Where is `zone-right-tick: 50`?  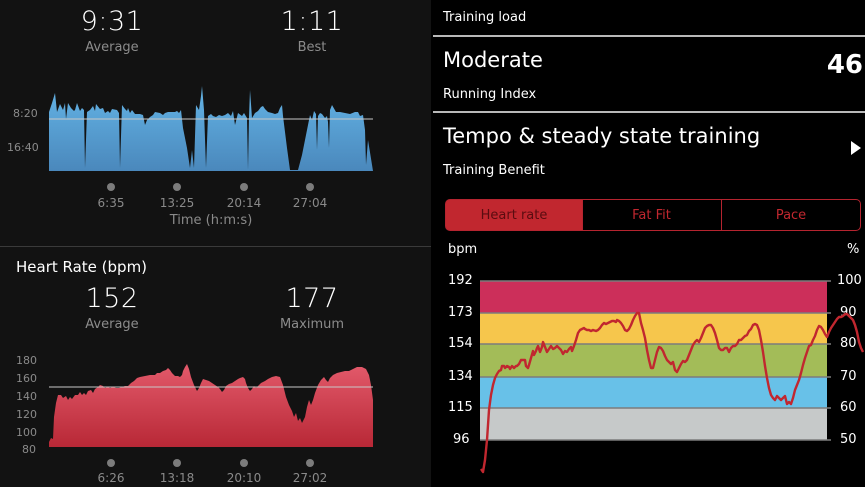 zone-right-tick: 50 is located at coordinates (848, 439).